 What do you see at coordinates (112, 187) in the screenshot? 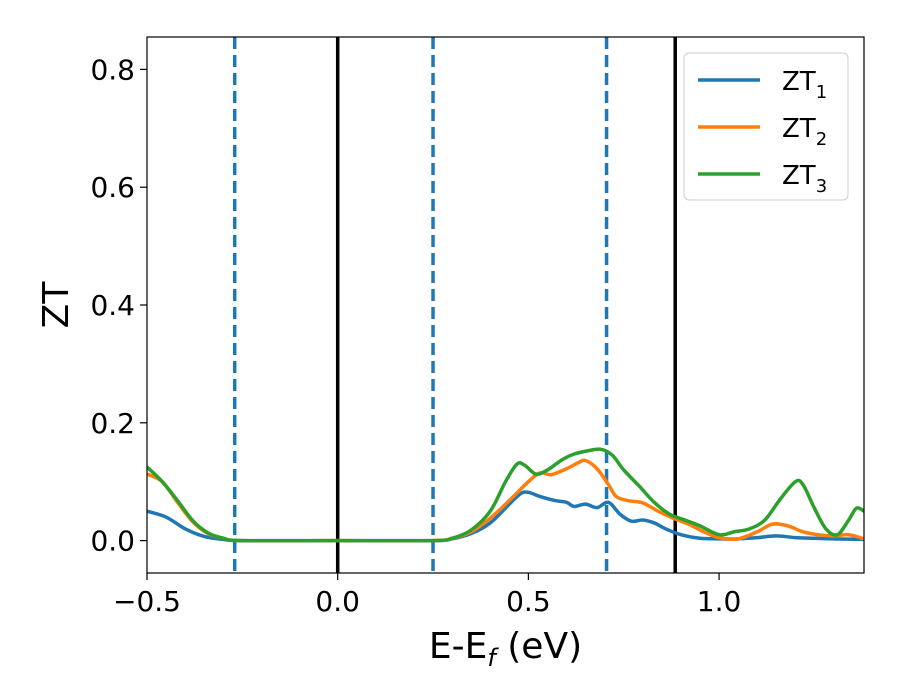
I see `y-tick-label: 0.6` at bounding box center [112, 187].